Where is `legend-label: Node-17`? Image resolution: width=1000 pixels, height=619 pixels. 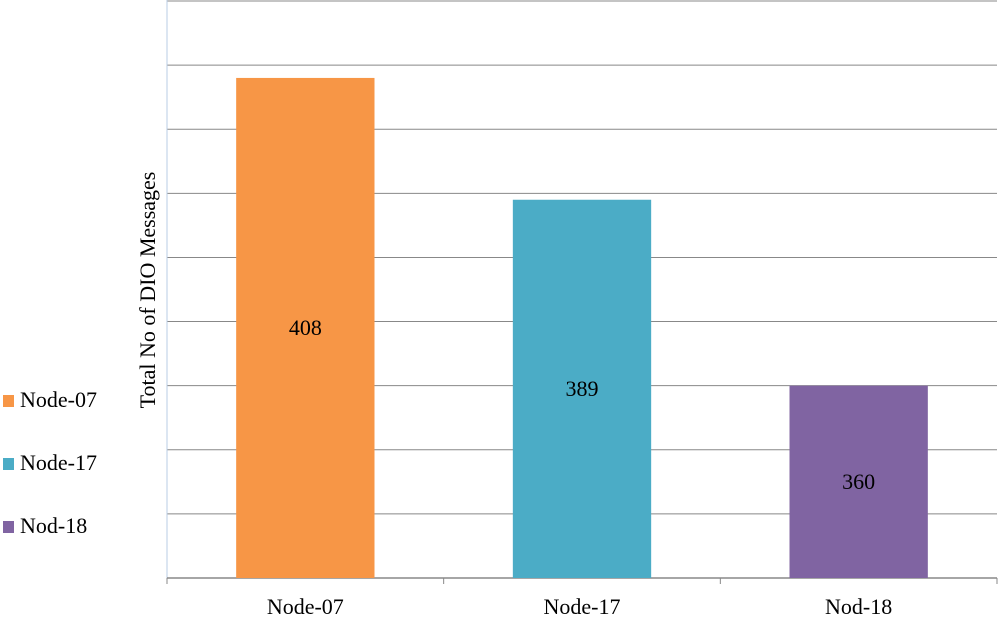
legend-label: Node-17 is located at coordinates (58, 462).